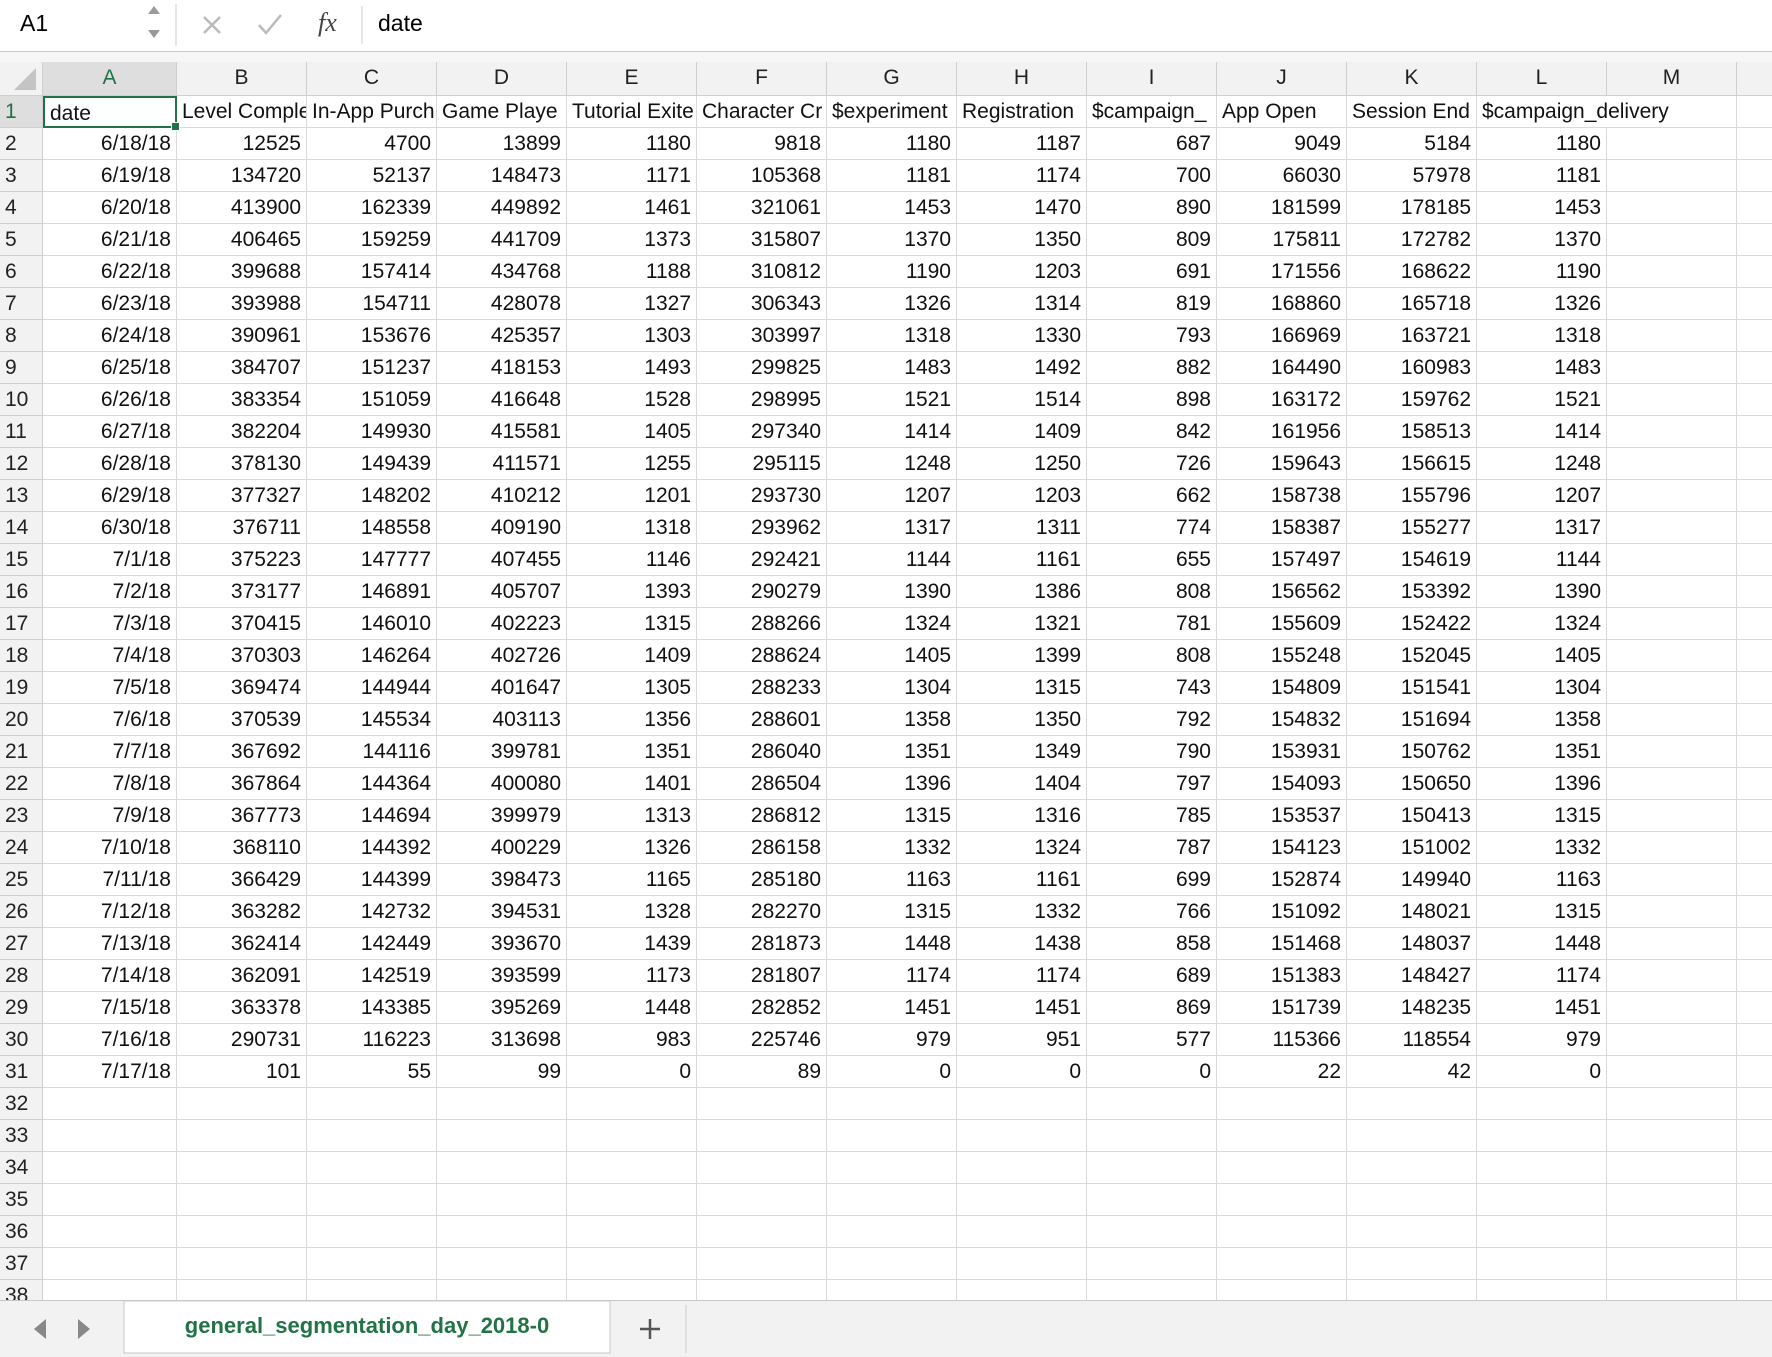 The image size is (1772, 1357). I want to click on cell: 368110, so click(242, 848).